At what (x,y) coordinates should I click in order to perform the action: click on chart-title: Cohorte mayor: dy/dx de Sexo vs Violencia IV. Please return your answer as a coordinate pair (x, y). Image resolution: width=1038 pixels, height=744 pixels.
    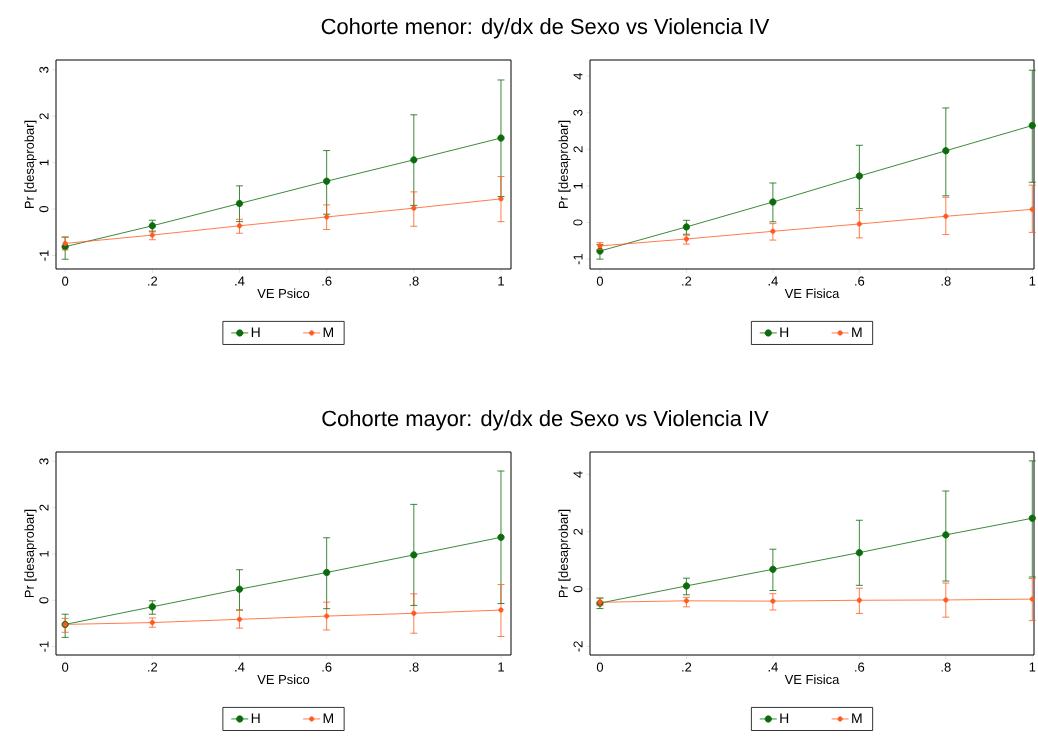
    Looking at the image, I should click on (545, 420).